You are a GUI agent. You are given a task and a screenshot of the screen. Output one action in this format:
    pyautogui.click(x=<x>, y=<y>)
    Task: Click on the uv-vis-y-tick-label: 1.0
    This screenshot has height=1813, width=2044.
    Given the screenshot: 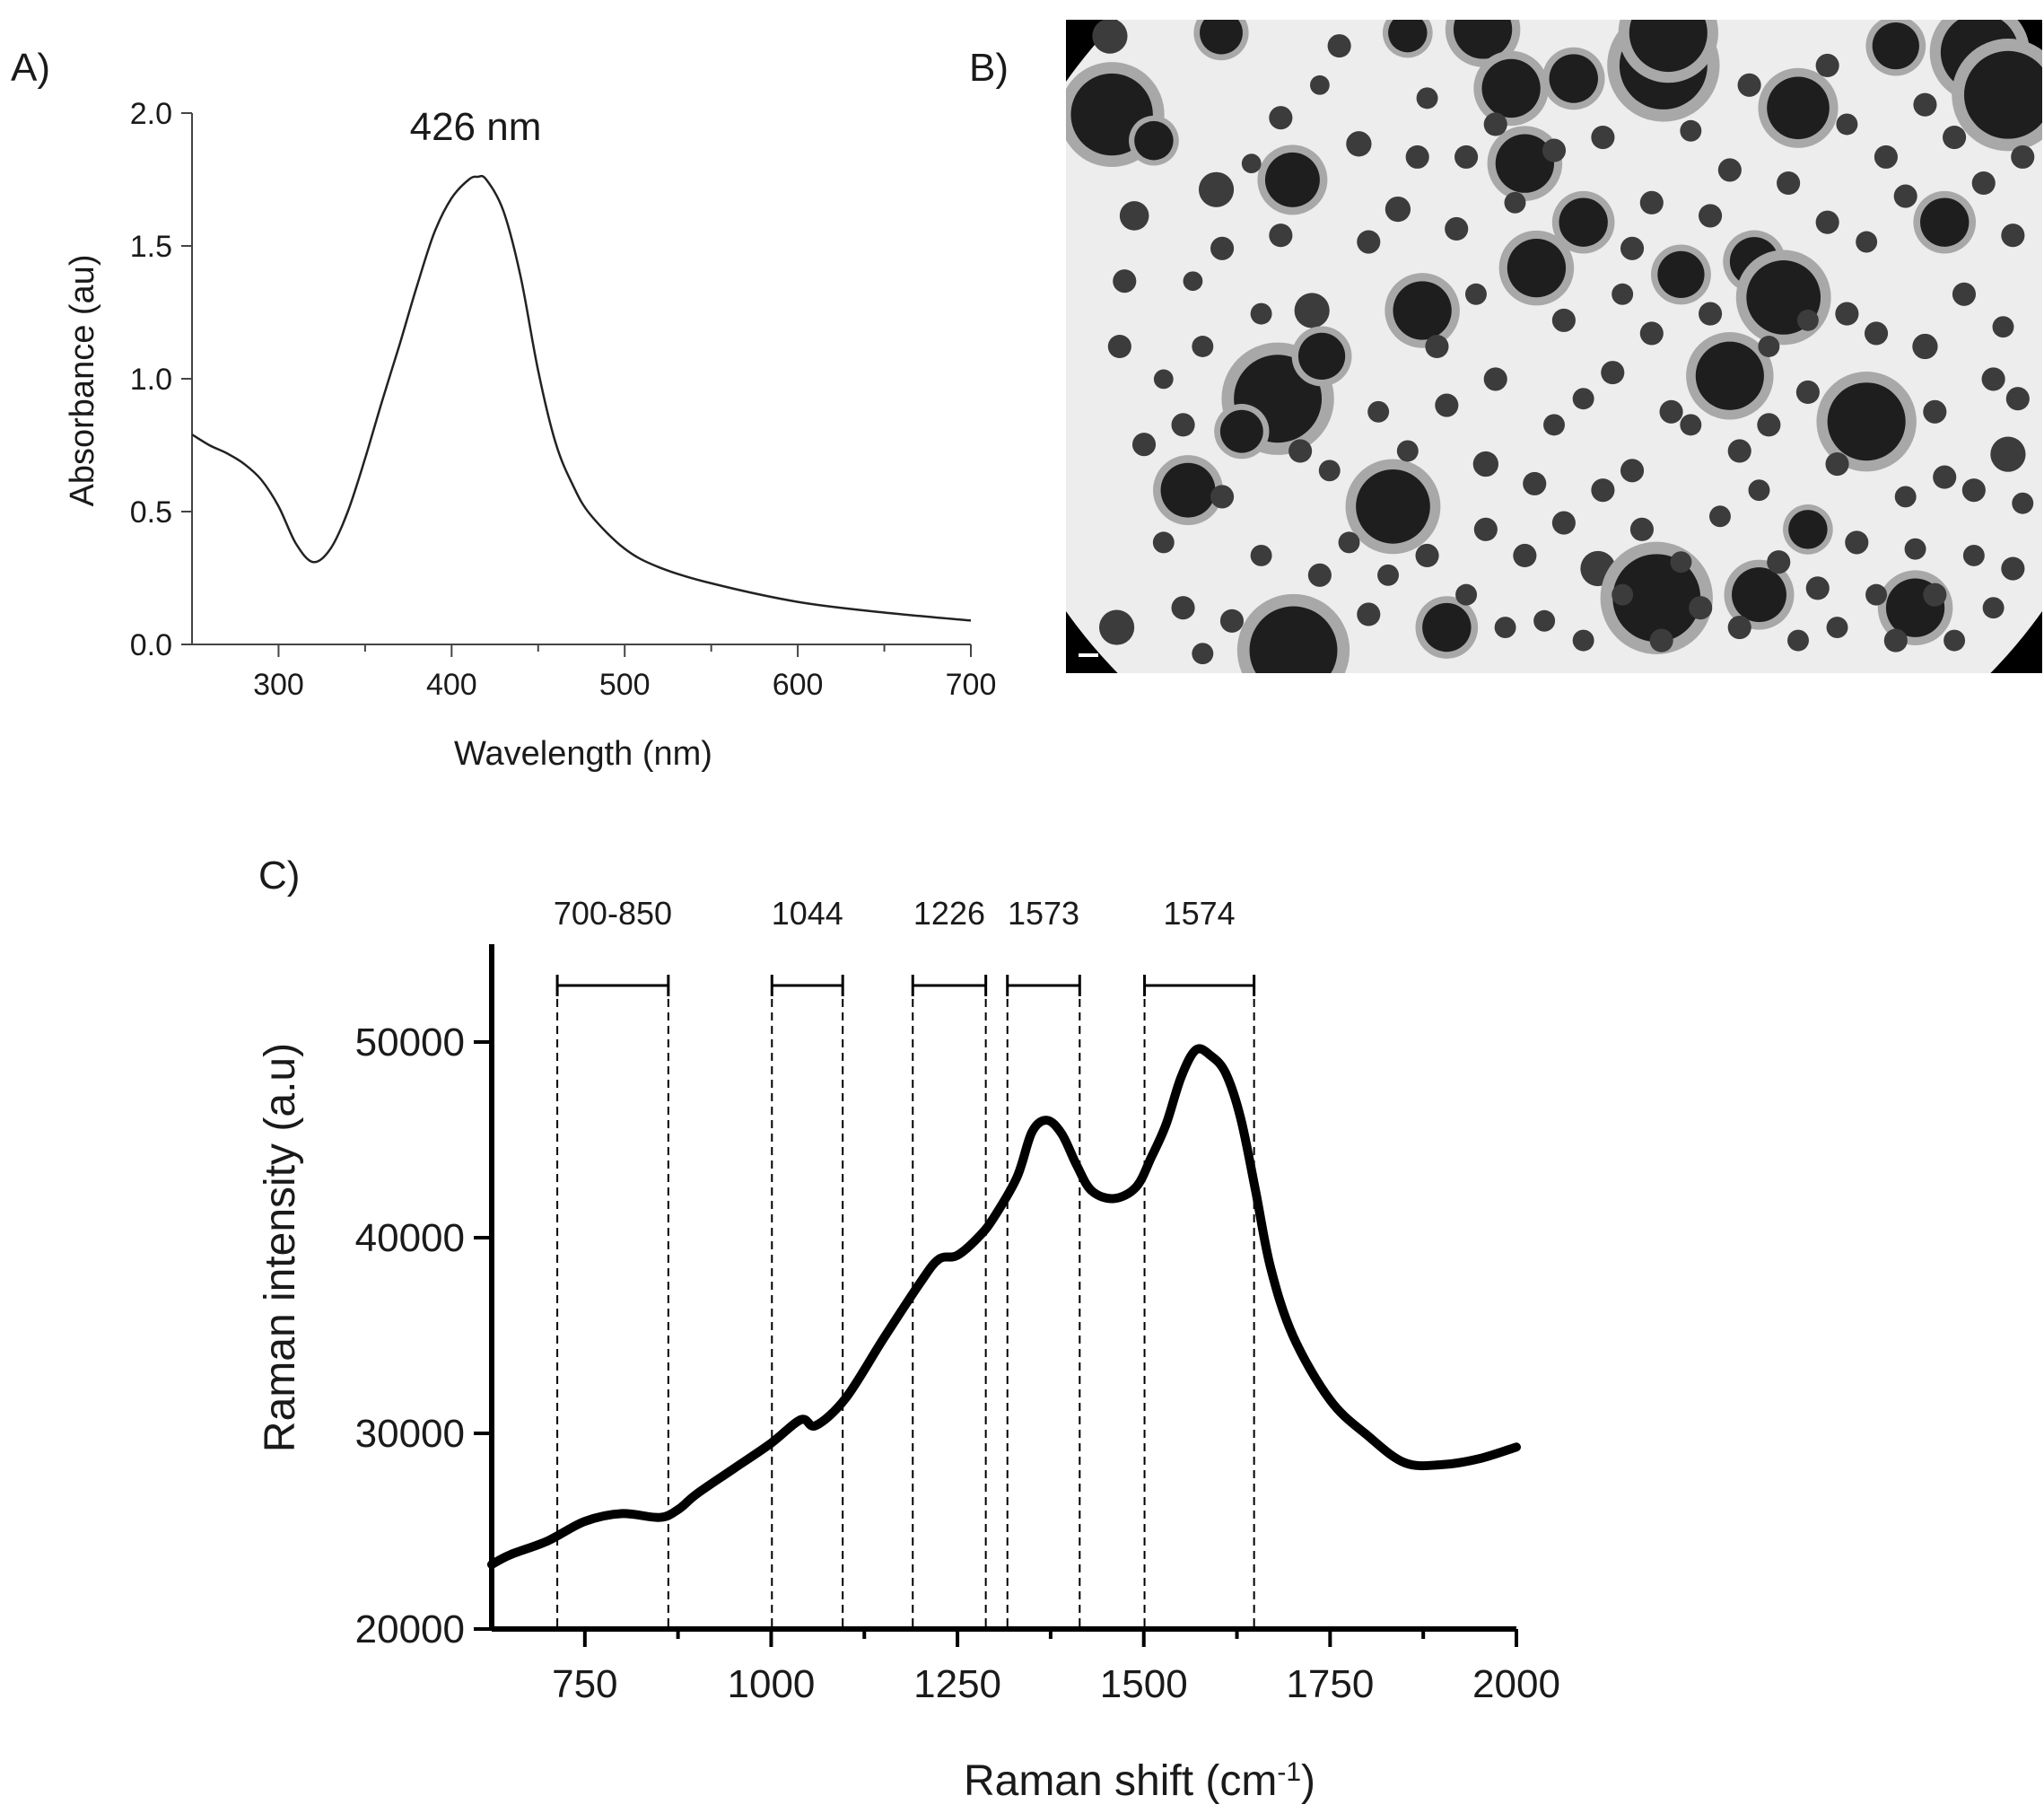 What is the action you would take?
    pyautogui.click(x=151, y=380)
    